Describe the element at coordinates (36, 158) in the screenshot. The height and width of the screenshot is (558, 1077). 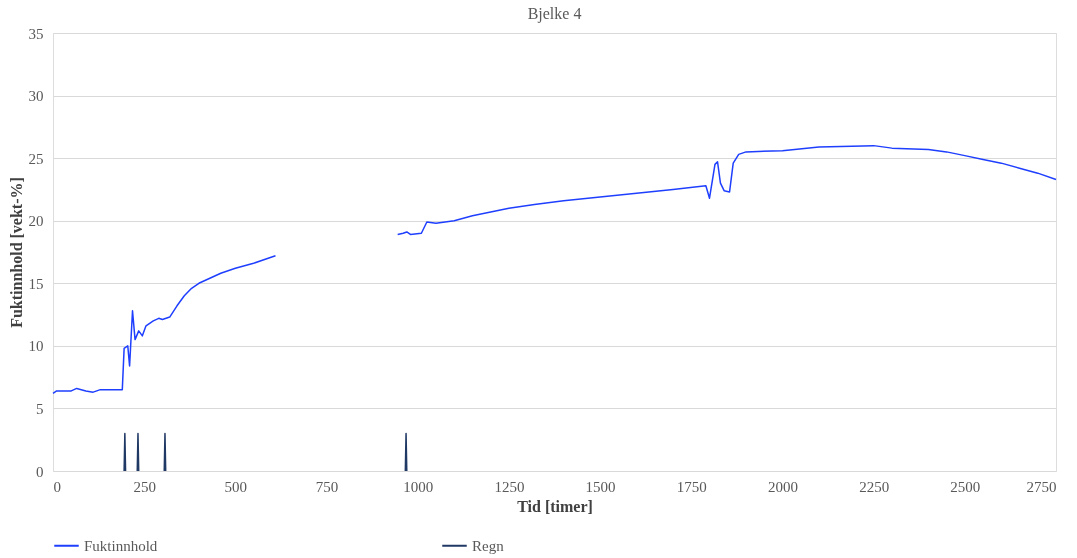
I see `y-tick-label: 25` at that location.